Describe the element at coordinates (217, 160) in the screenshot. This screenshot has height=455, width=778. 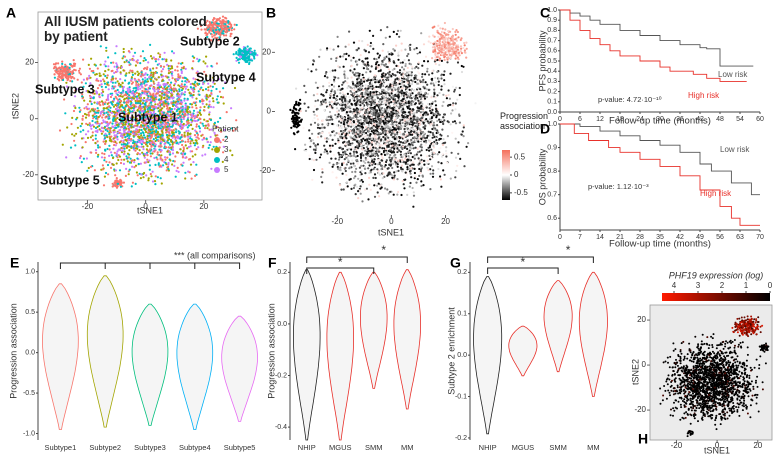
I see `legend-swatch` at that location.